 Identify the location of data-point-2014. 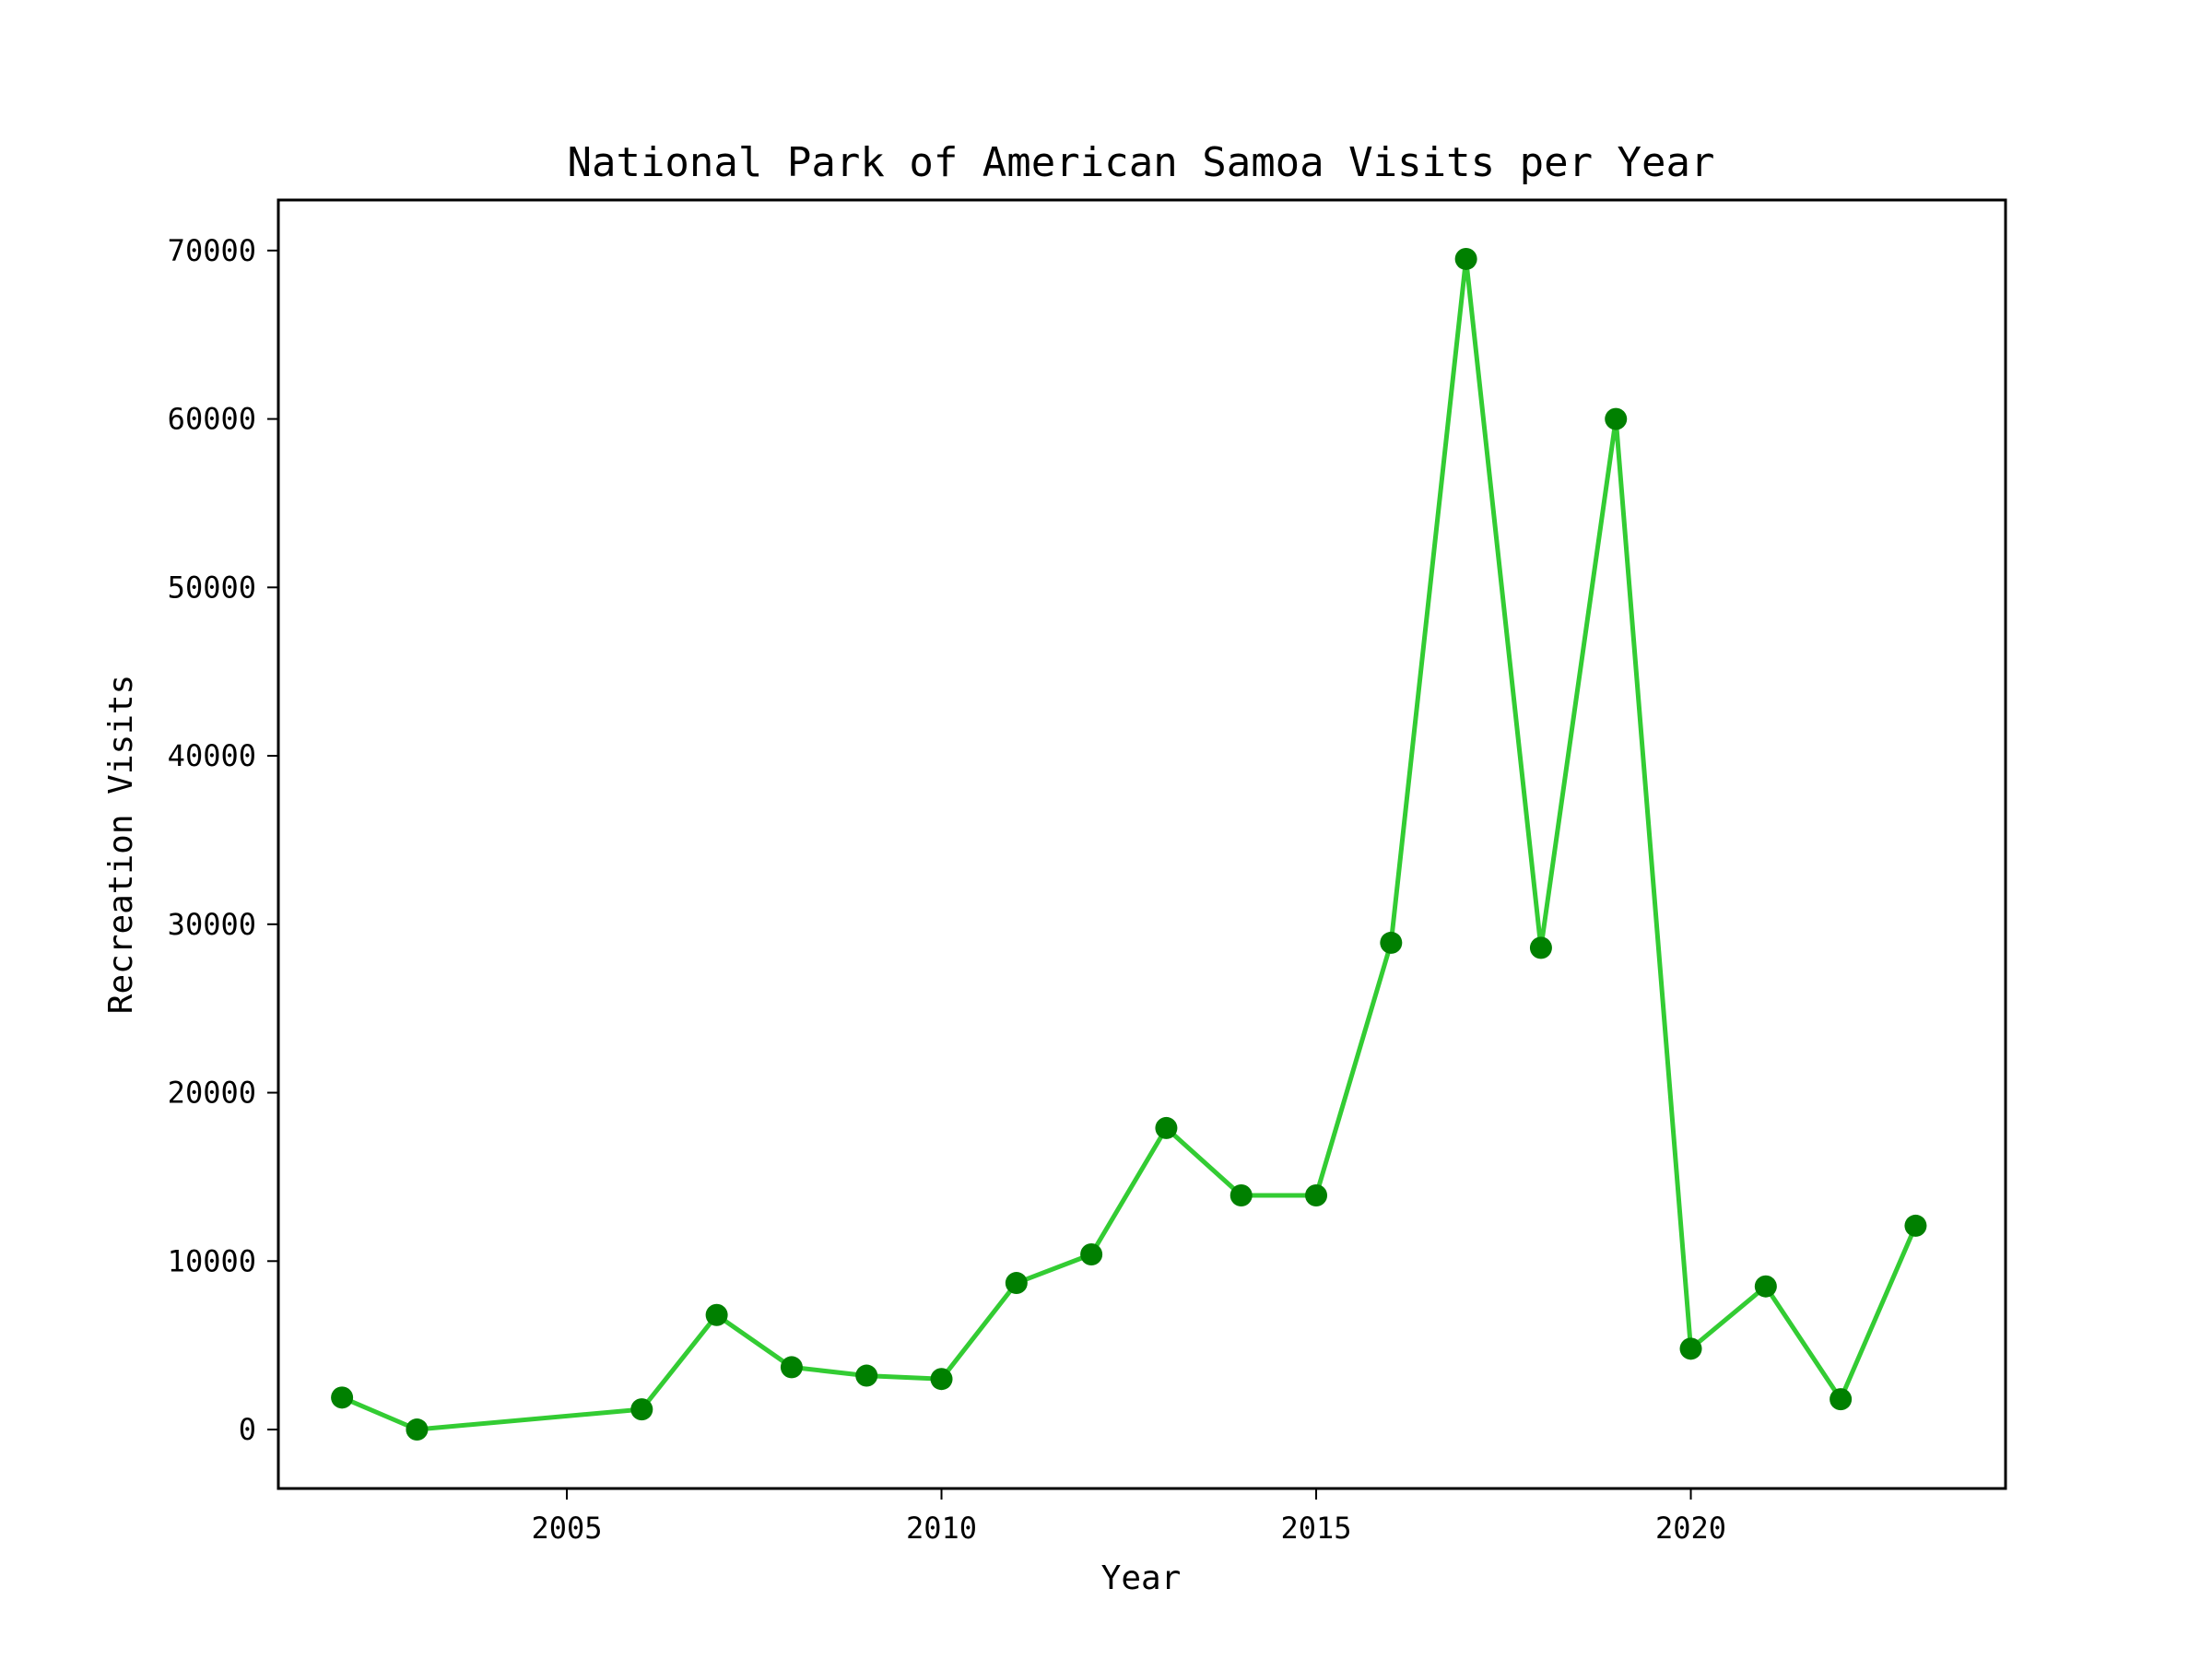
(1241, 1195).